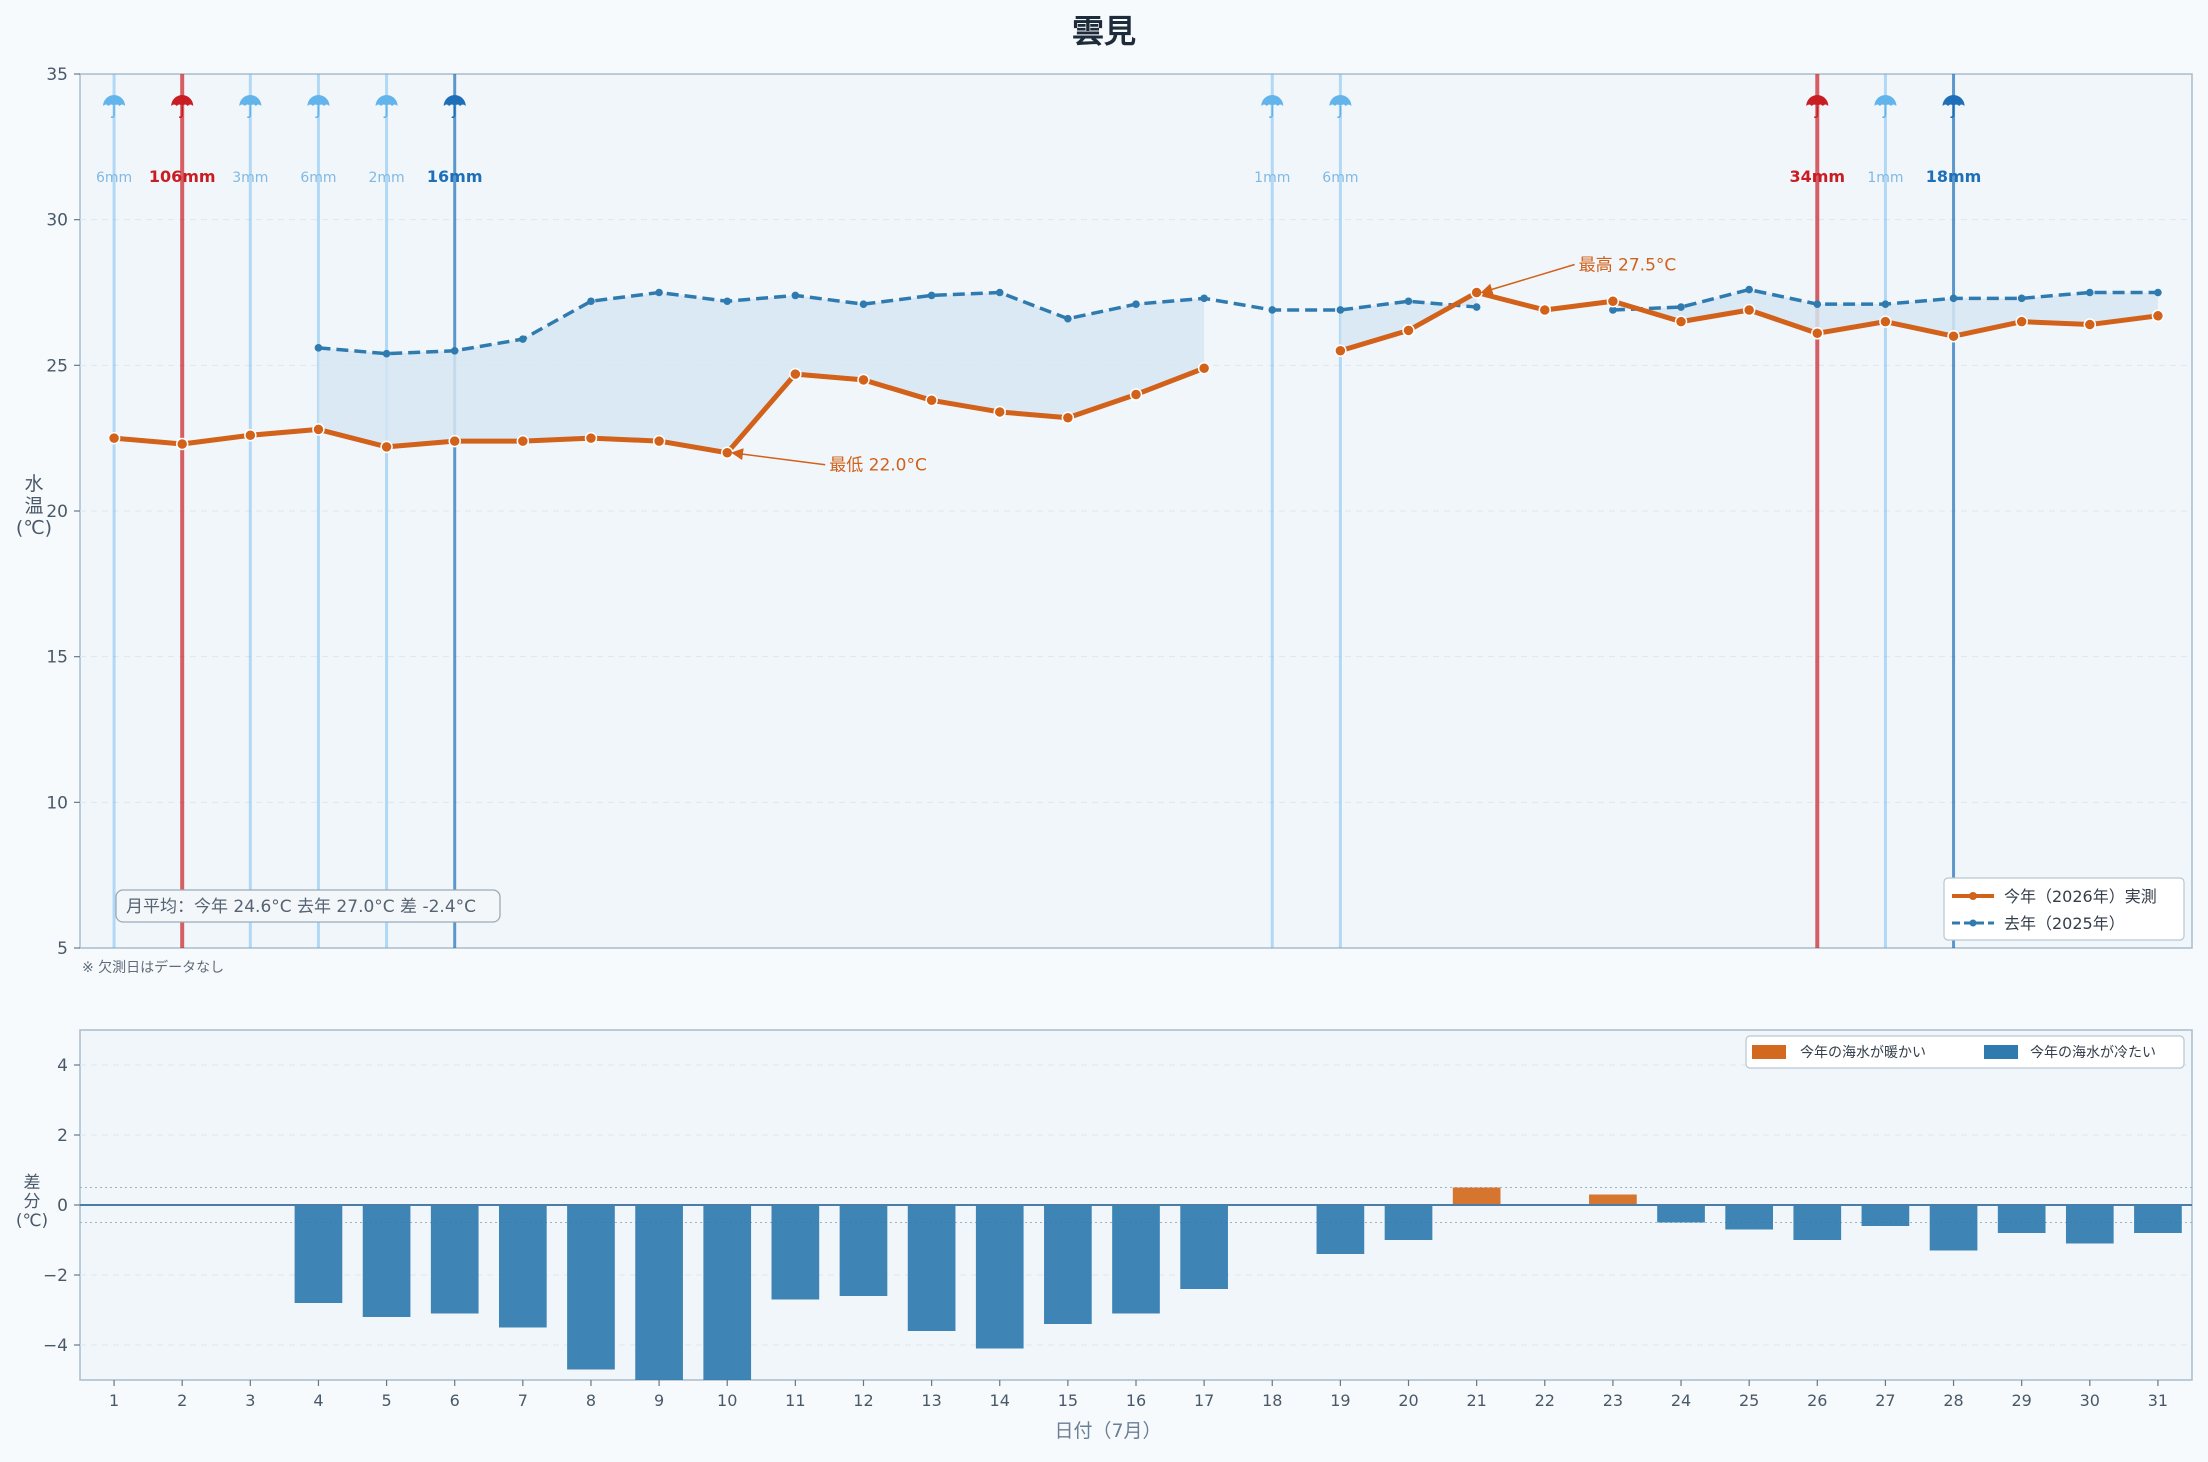  I want to click on legend-last-year-marker, so click(1973, 923).